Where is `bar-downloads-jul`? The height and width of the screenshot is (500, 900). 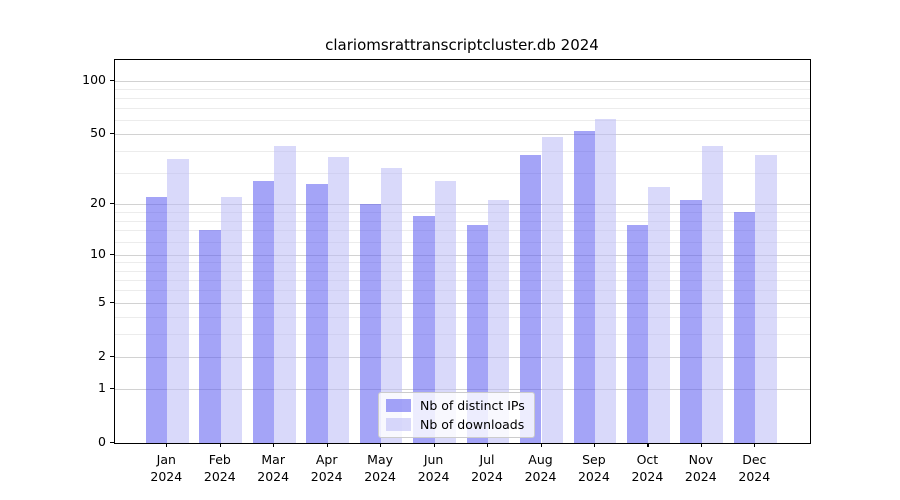 bar-downloads-jul is located at coordinates (499, 321).